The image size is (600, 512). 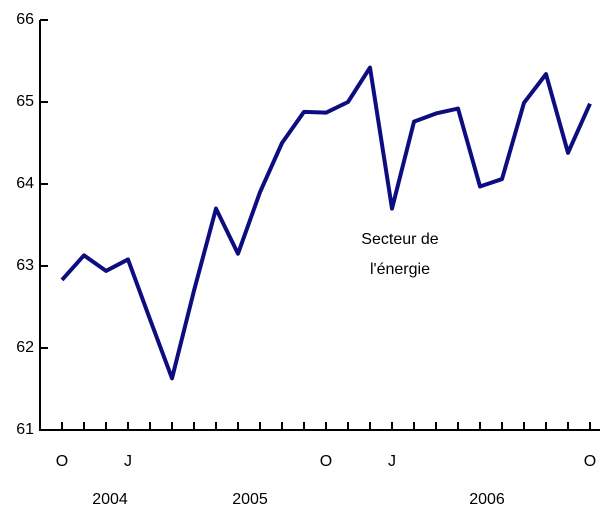 What do you see at coordinates (399, 239) in the screenshot?
I see `annotation: Secteur de` at bounding box center [399, 239].